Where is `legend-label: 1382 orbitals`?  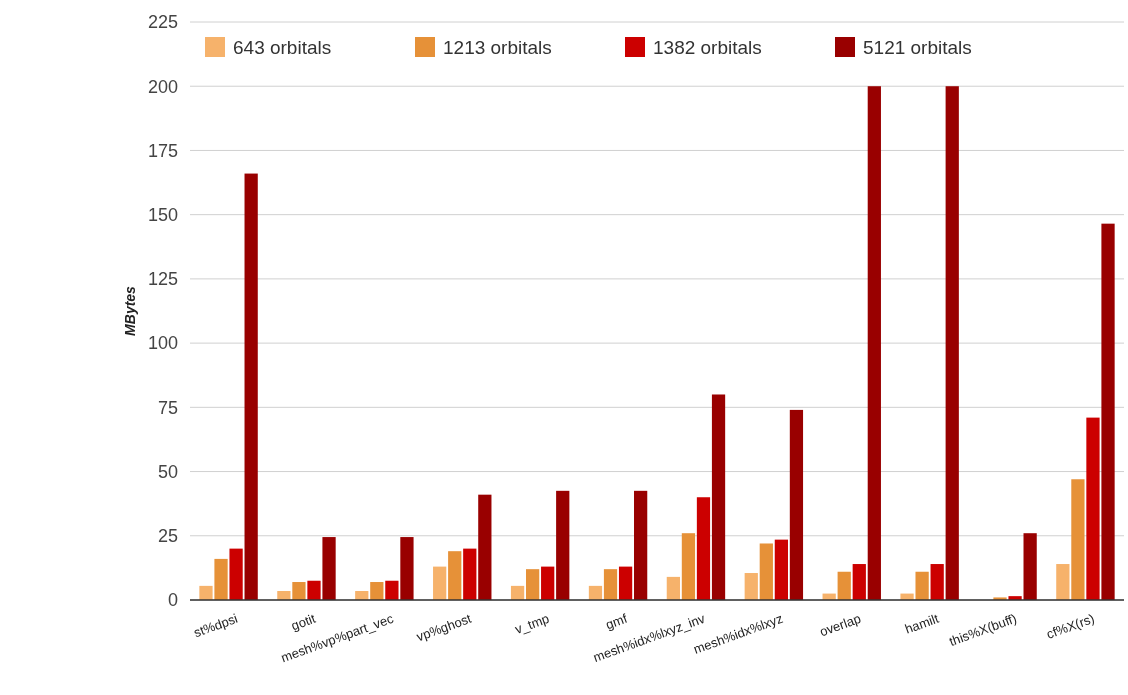
legend-label: 1382 orbitals is located at coordinates (707, 47).